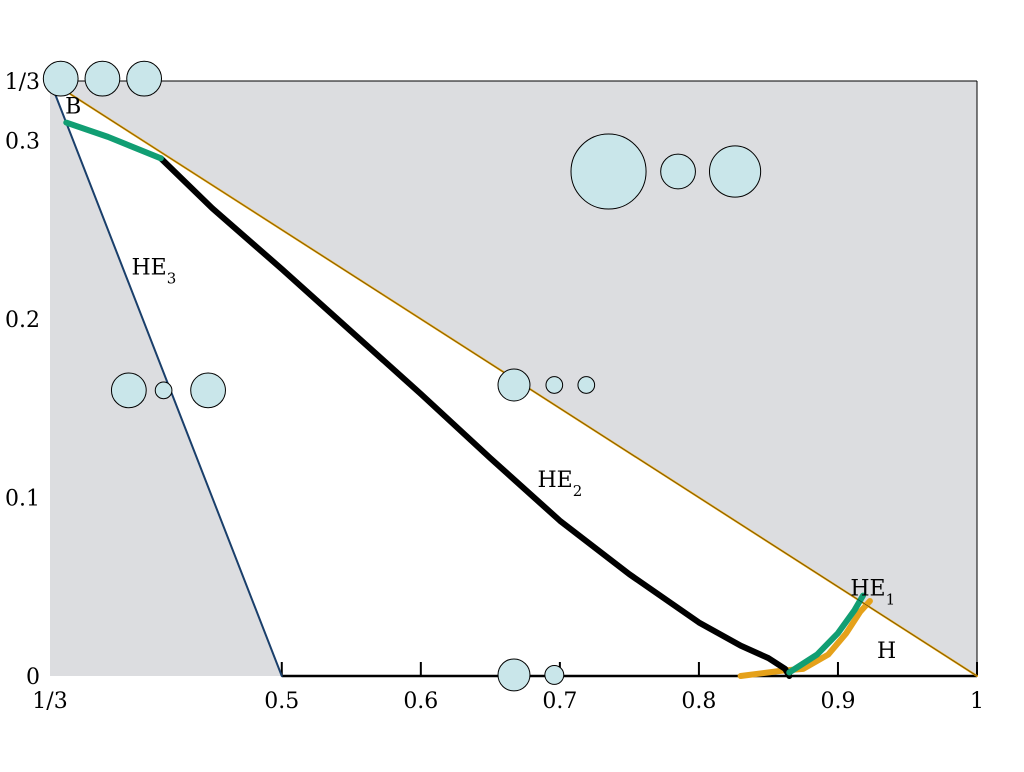 The width and height of the screenshot is (1024, 772). I want to click on y-tick-label: 0.3, so click(22, 141).